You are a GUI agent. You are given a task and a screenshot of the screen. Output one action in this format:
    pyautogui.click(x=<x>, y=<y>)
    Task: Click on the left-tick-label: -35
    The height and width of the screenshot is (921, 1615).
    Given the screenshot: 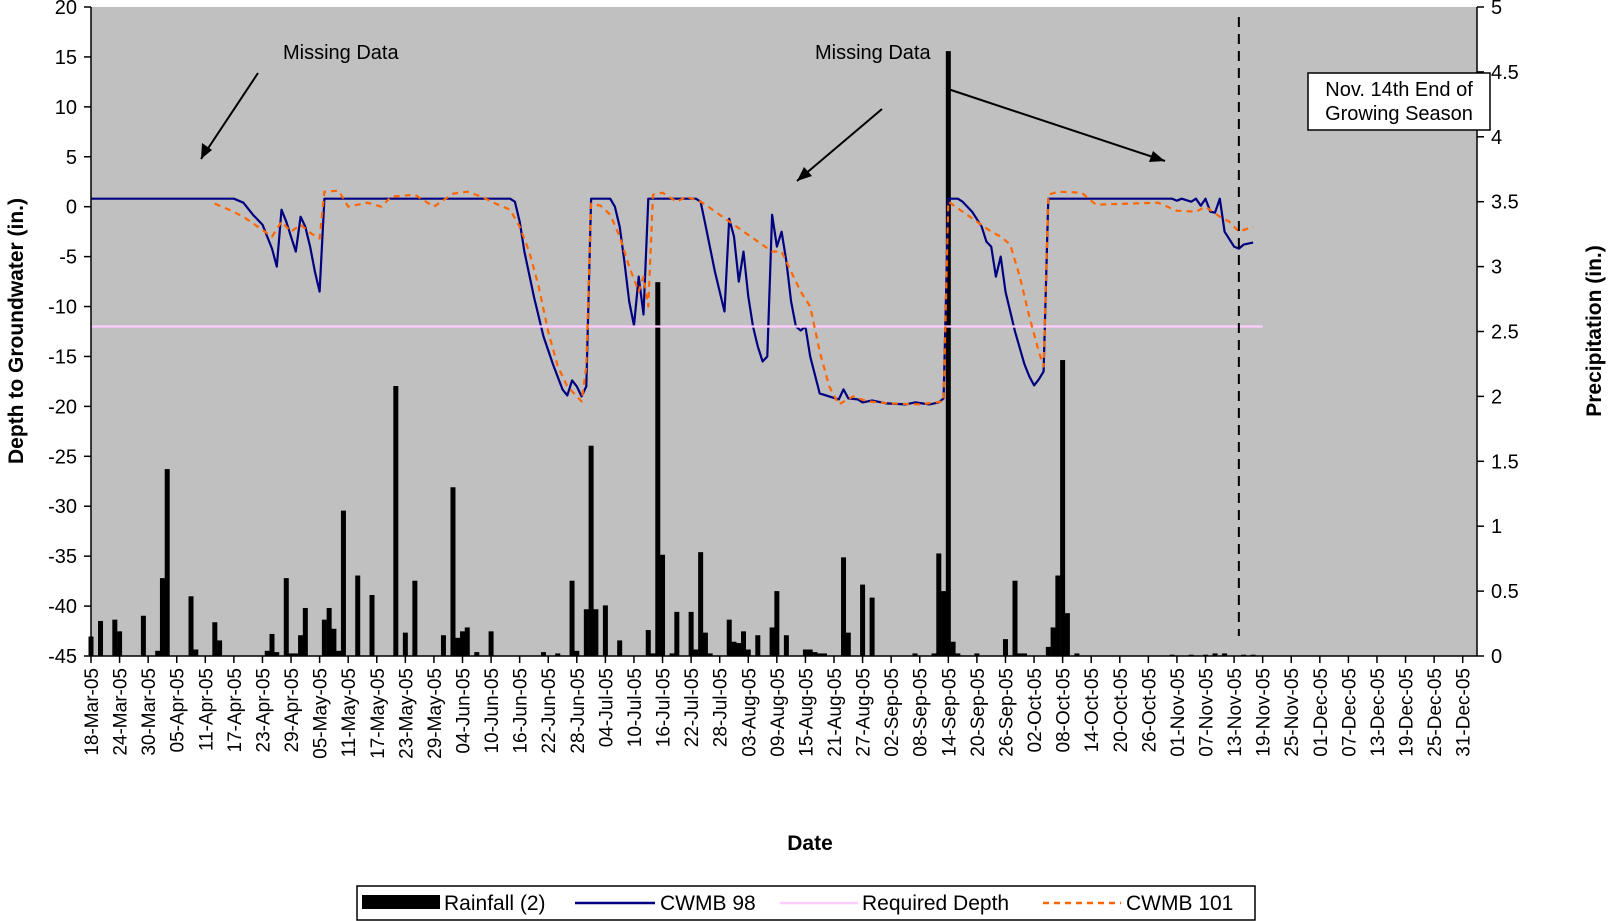 What is the action you would take?
    pyautogui.click(x=62, y=557)
    